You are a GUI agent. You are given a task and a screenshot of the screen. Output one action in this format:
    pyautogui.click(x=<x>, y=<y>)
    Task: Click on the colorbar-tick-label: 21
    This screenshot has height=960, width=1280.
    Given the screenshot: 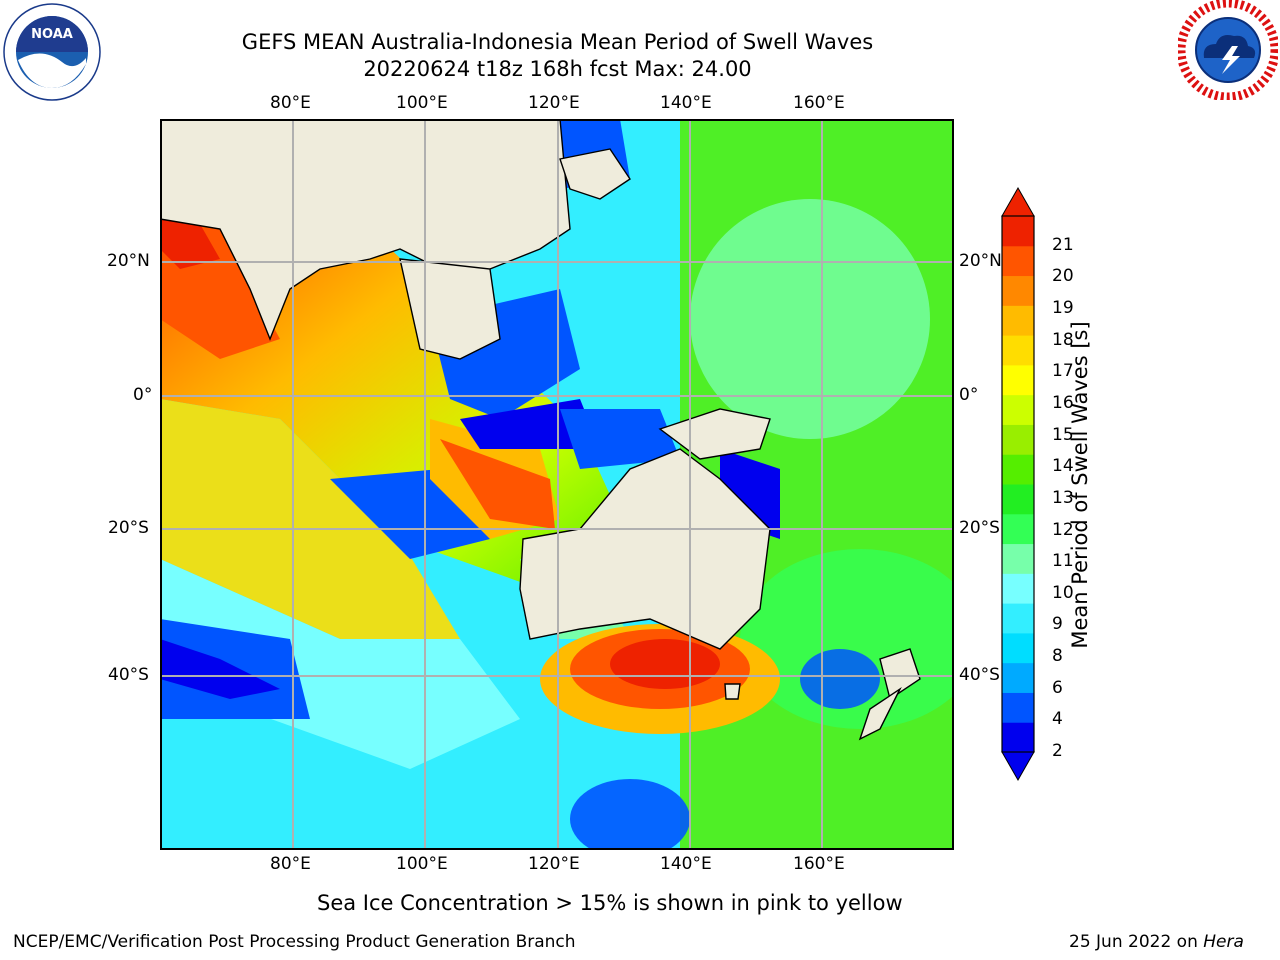 What is the action you would take?
    pyautogui.click(x=1063, y=244)
    